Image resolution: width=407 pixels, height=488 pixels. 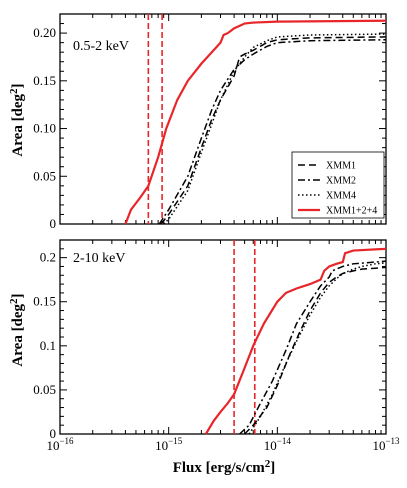 I want to click on legend-label: XMM2, so click(x=341, y=181).